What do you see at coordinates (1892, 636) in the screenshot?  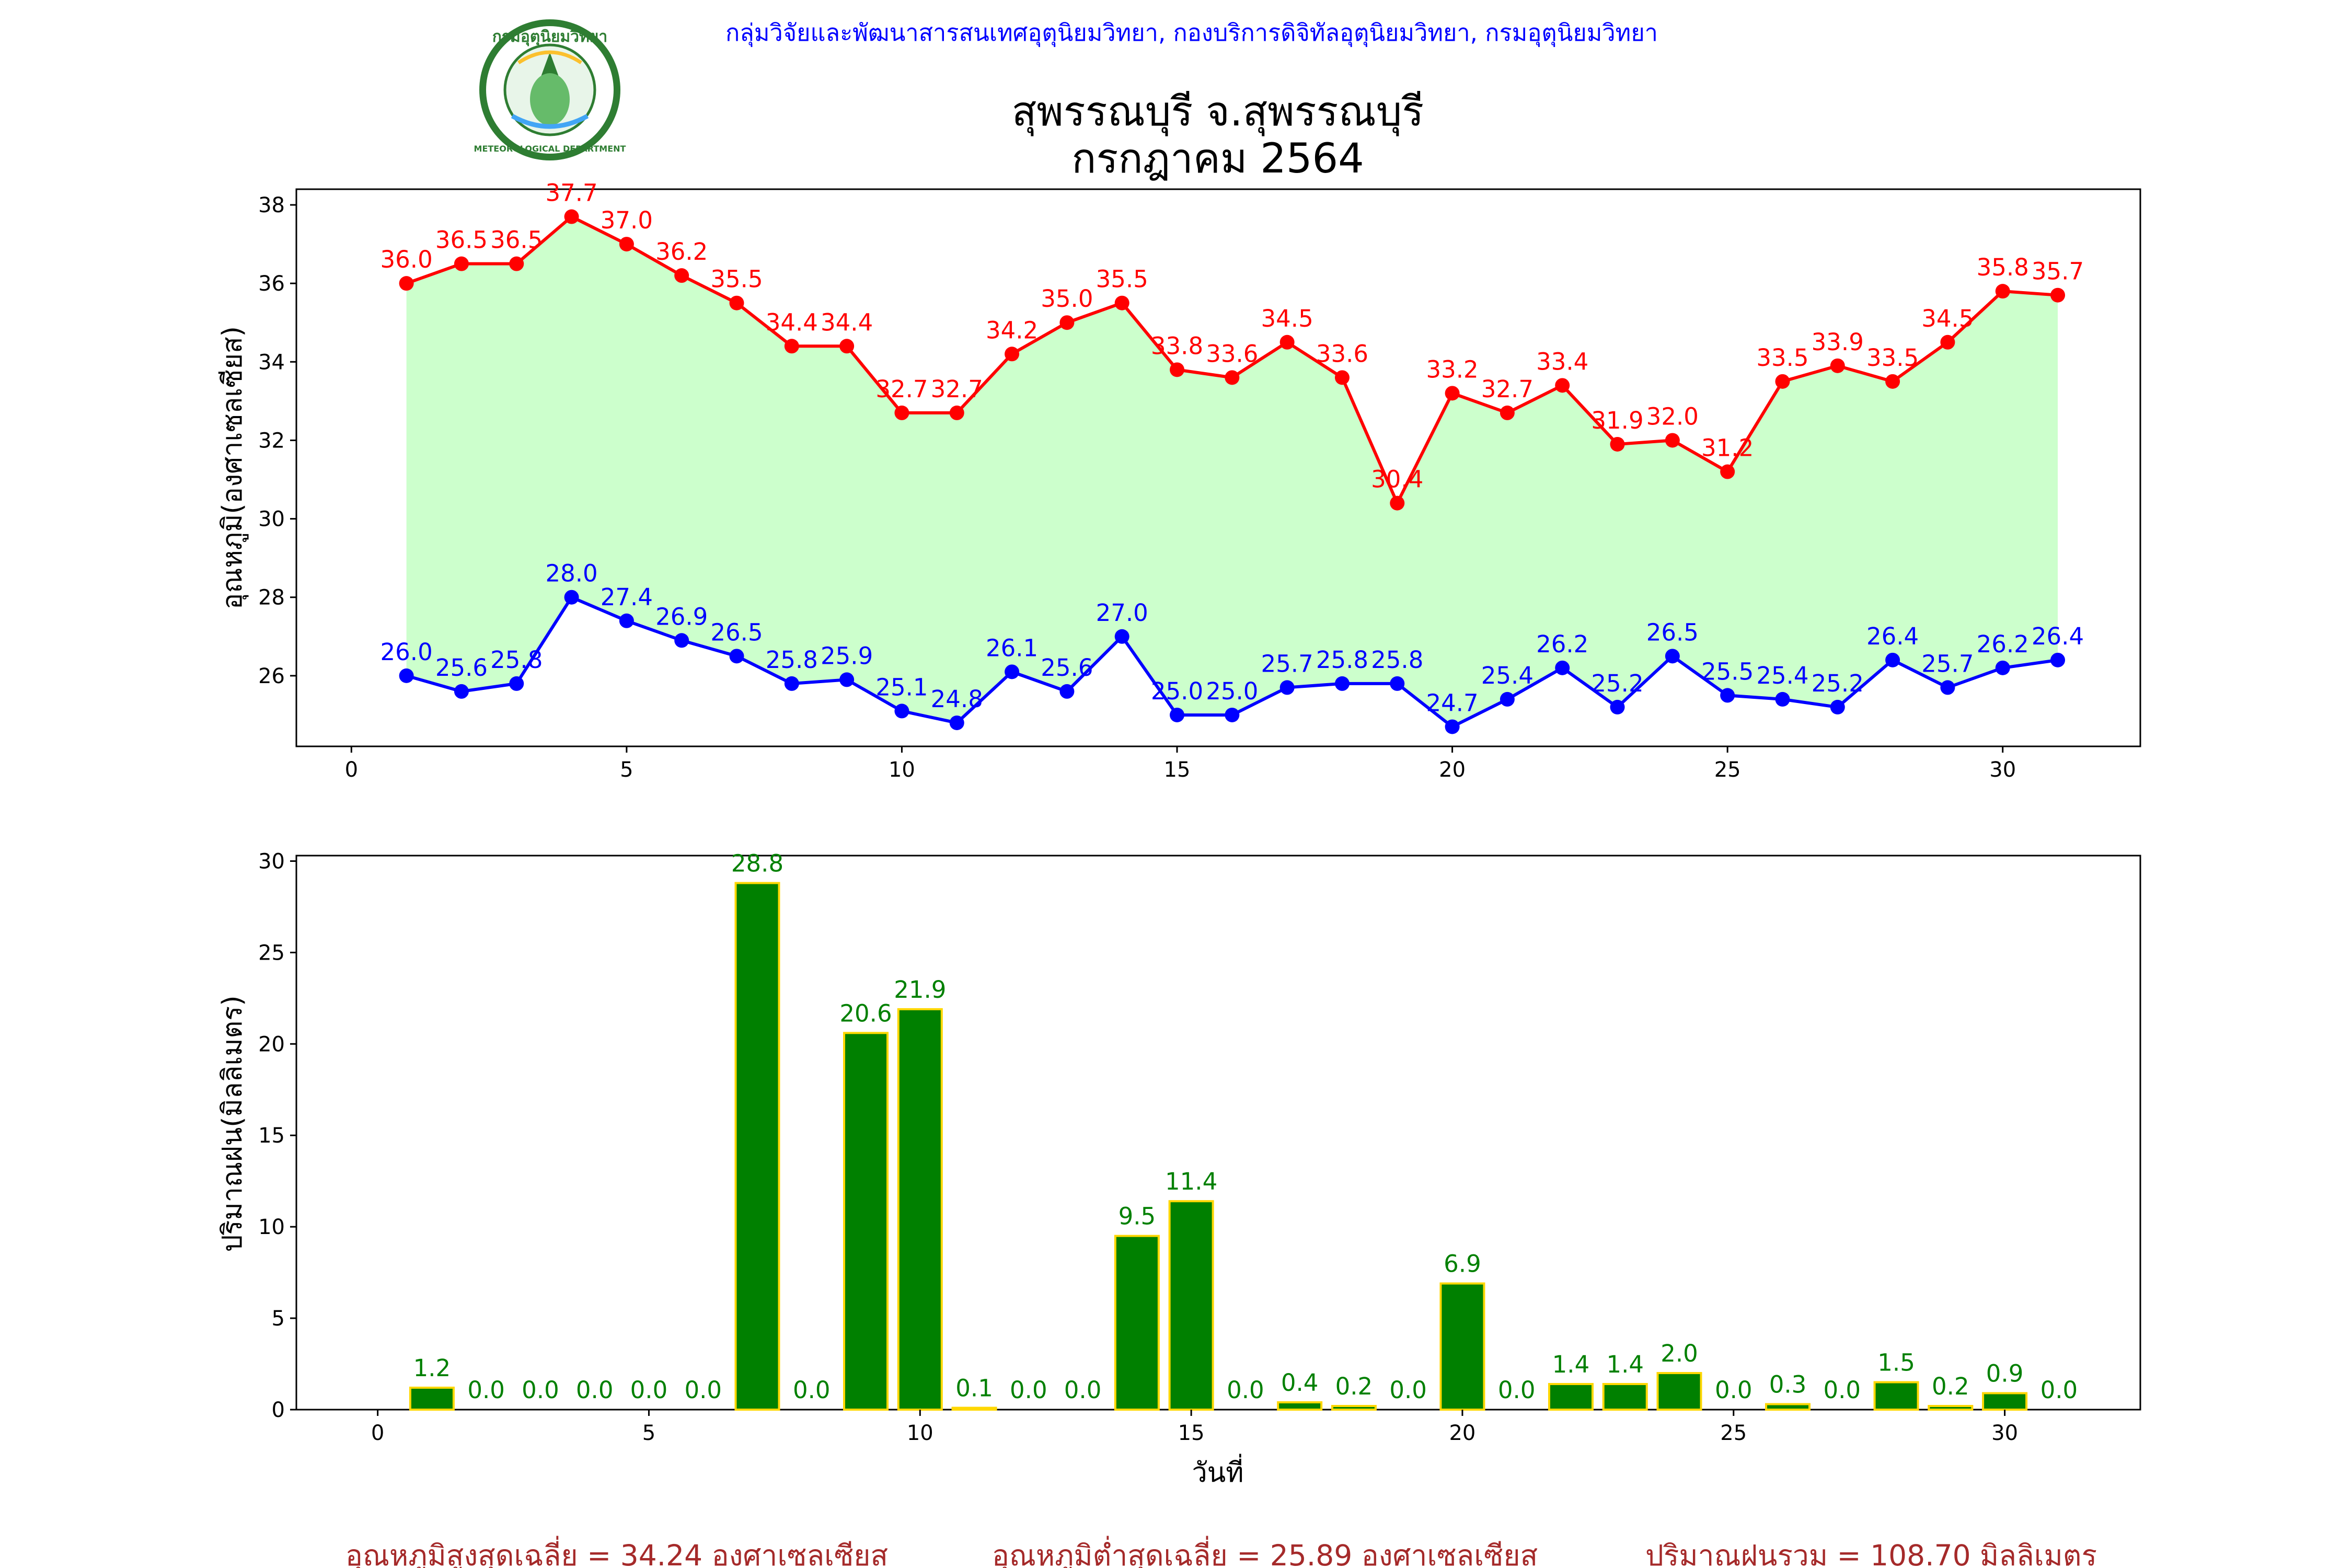 I see `min-temp-label: 26.4` at bounding box center [1892, 636].